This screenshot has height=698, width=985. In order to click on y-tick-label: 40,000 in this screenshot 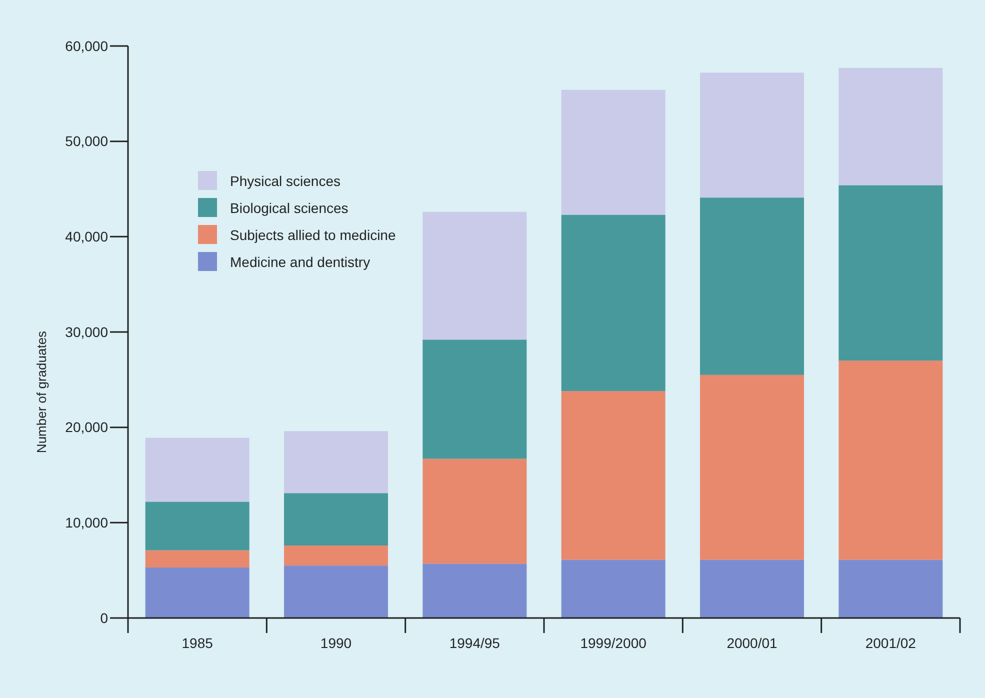, I will do `click(86, 236)`.